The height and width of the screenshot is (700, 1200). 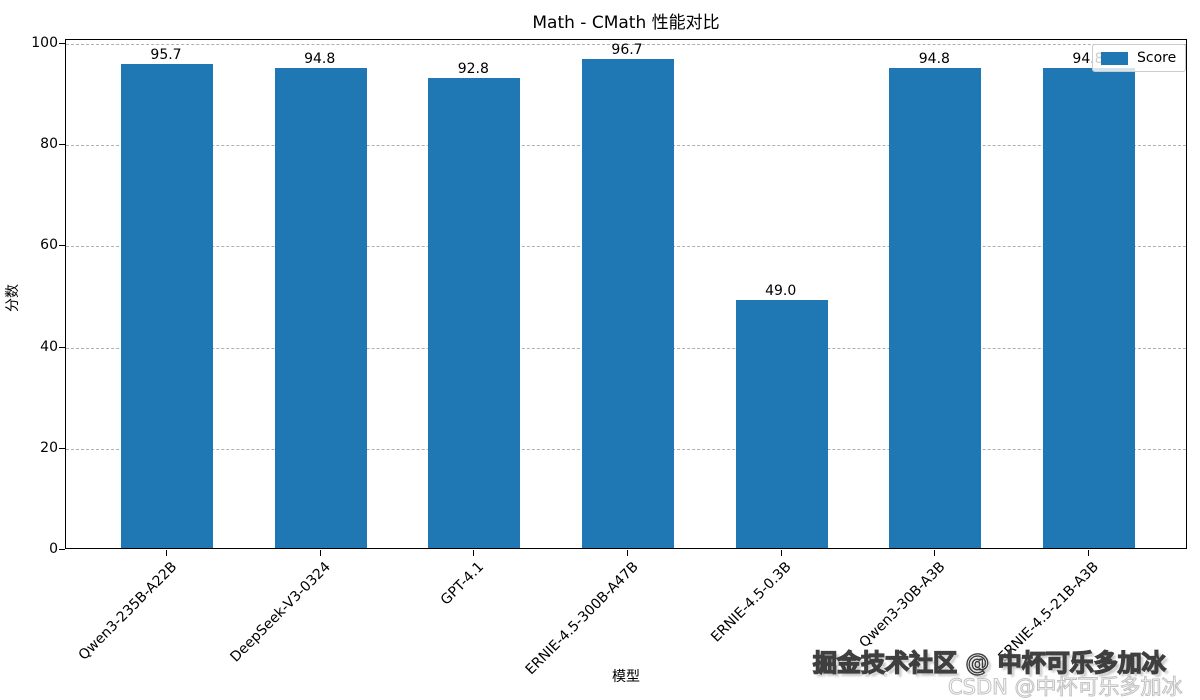 I want to click on bar-Qwen3-235B-A22B, so click(x=167, y=305).